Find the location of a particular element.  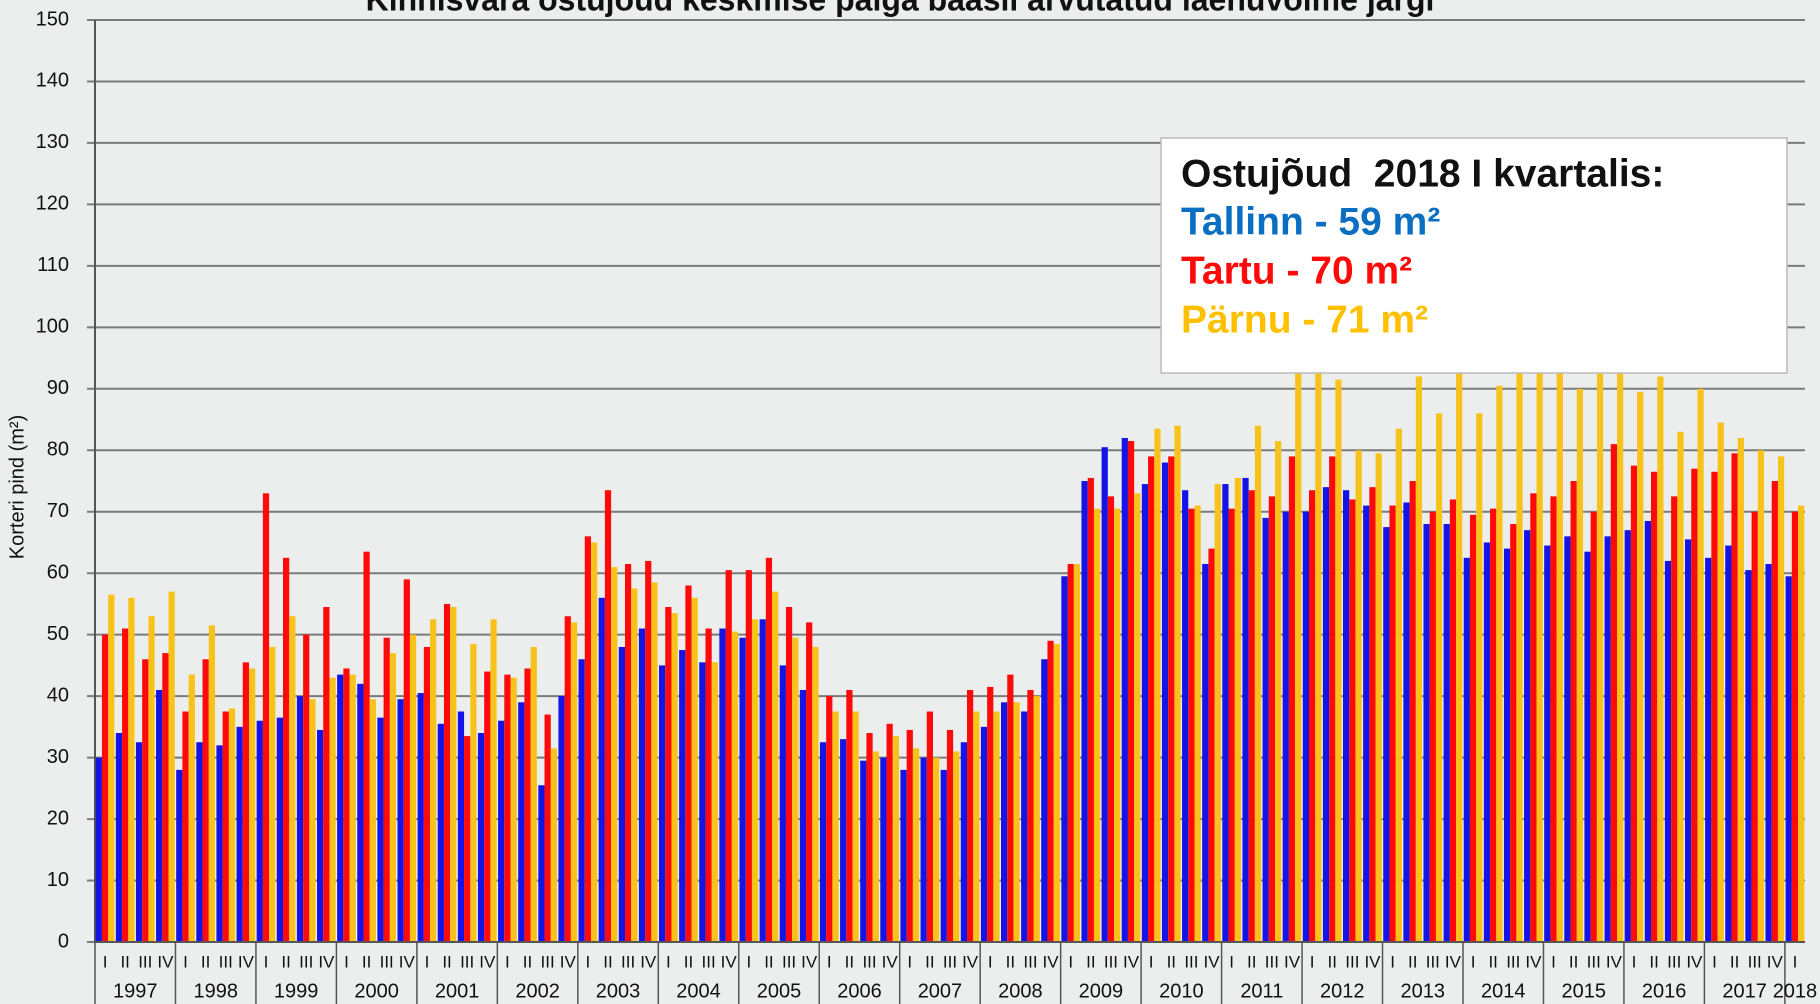

y-tick-label: 150 is located at coordinates (52, 19).